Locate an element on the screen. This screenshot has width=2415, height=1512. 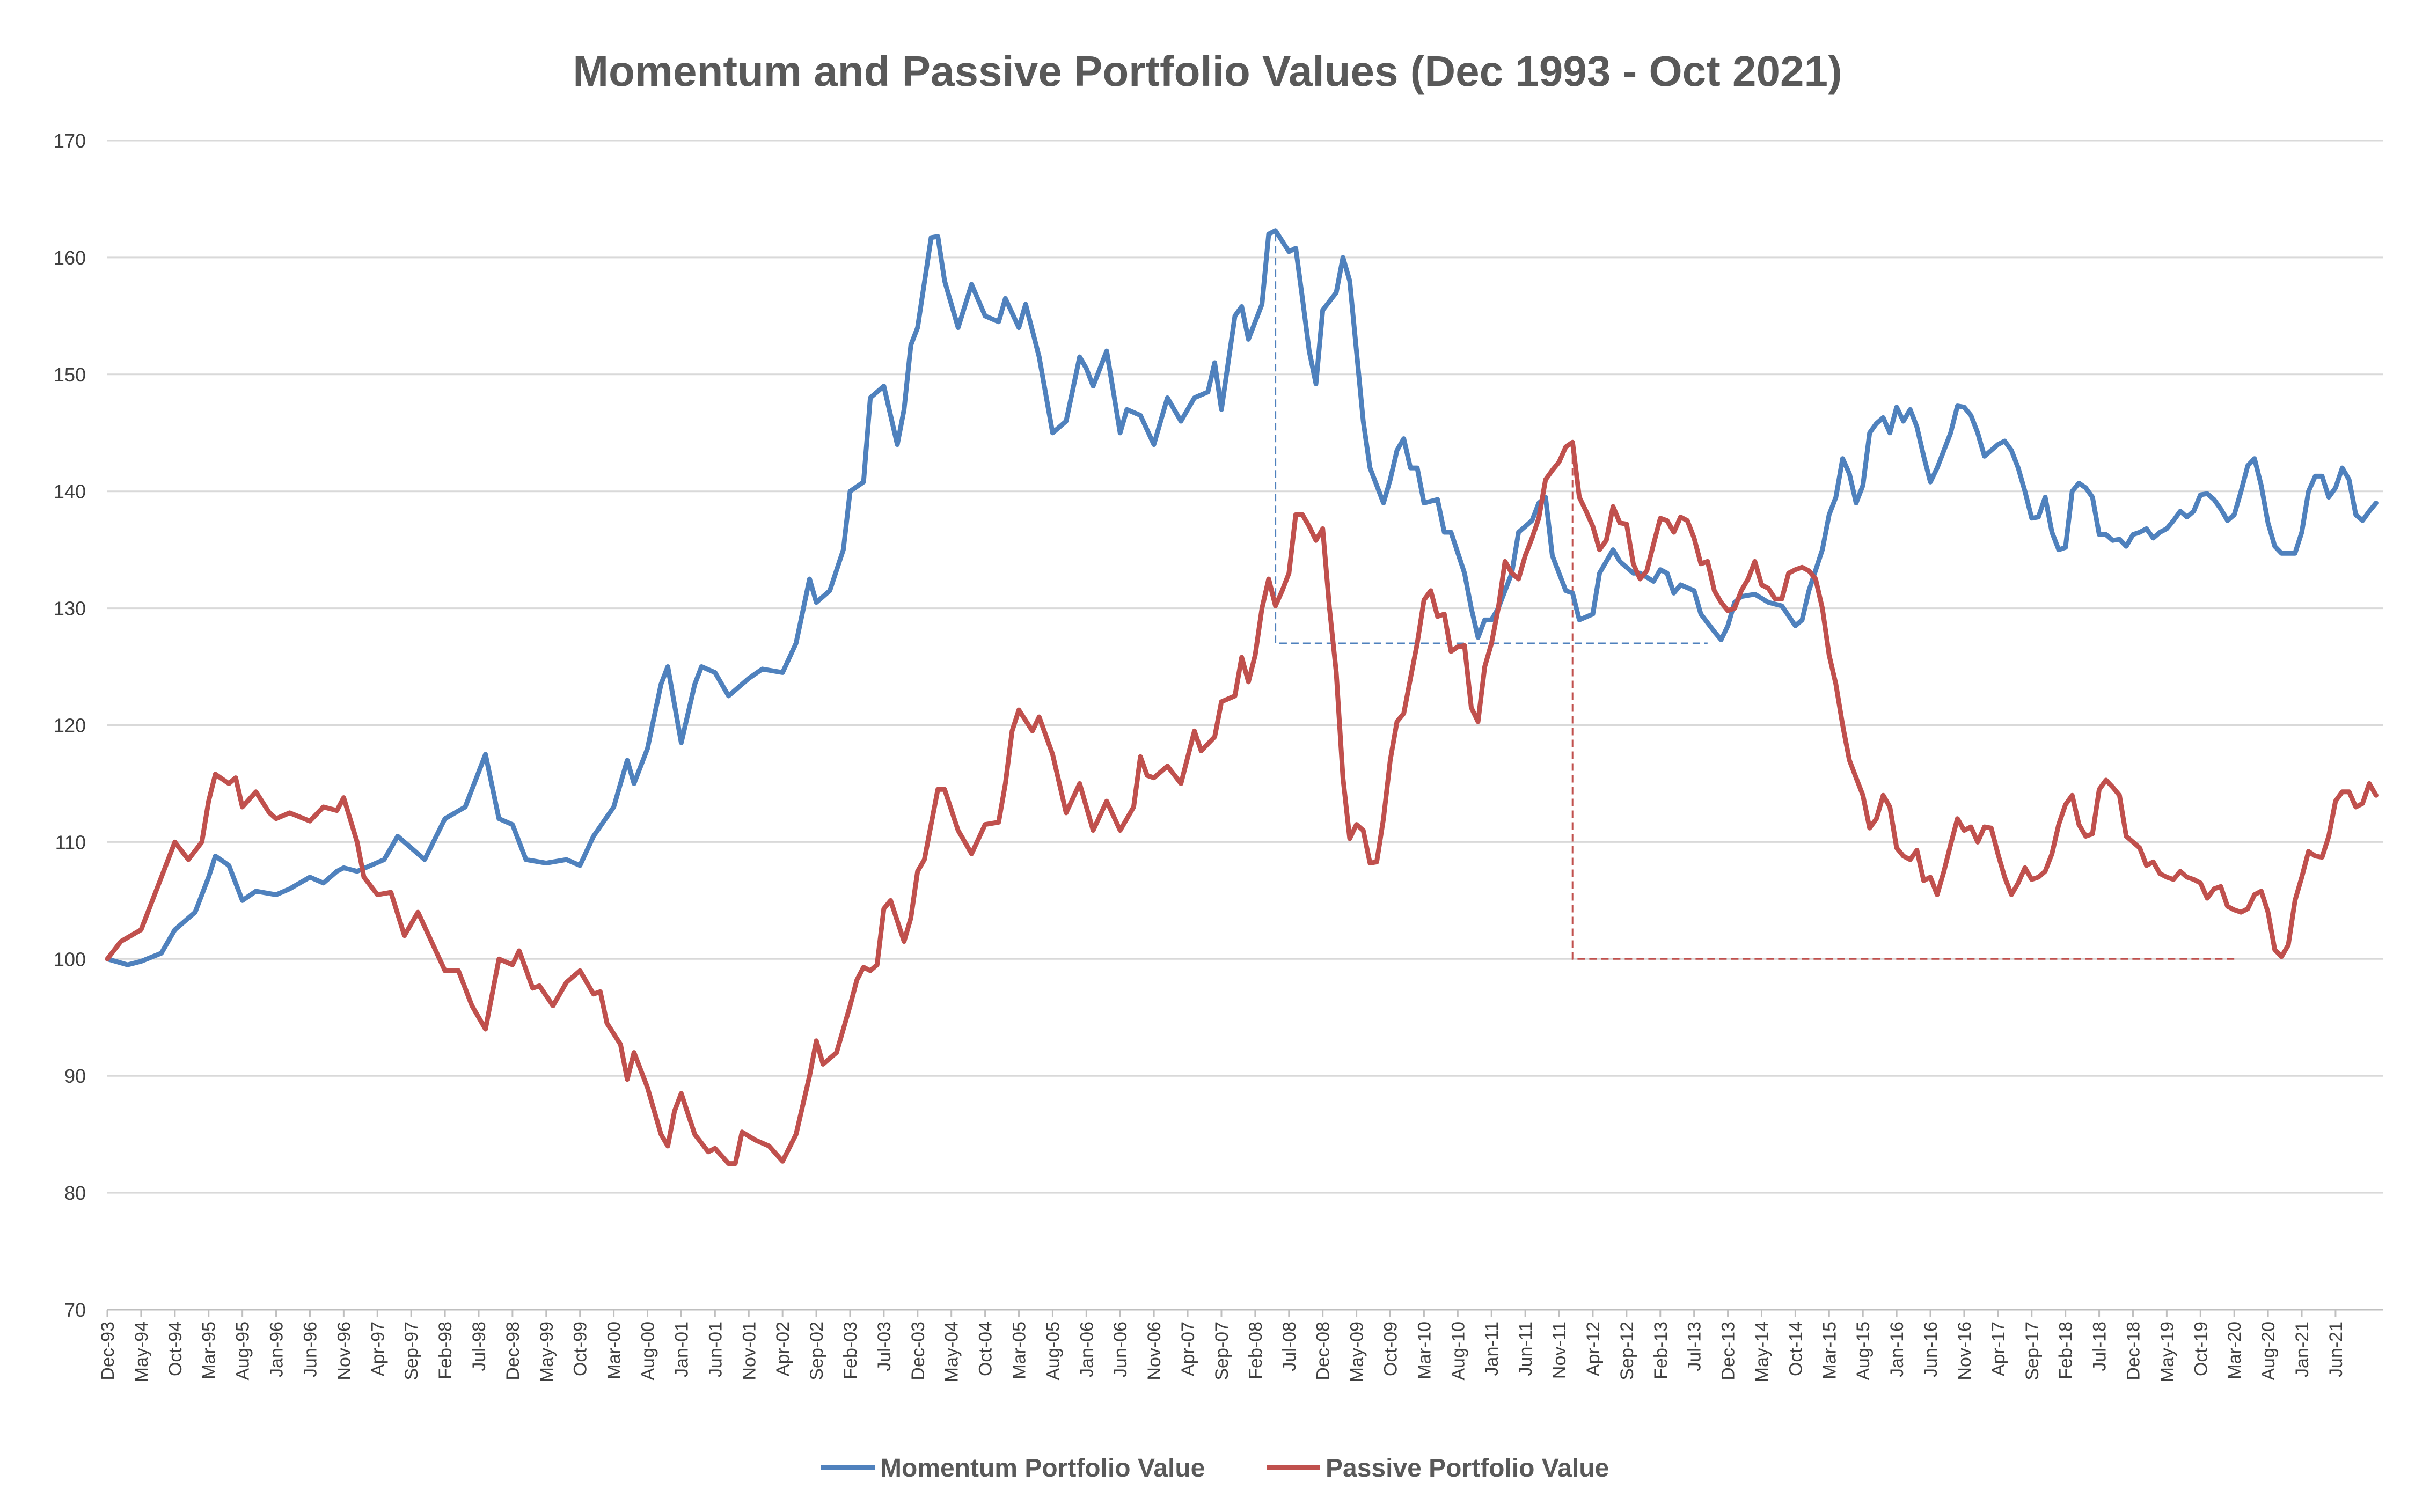
y-tick-labels: 70 80 90 100 110 120 130 140 150 160 170 is located at coordinates (70, 725).